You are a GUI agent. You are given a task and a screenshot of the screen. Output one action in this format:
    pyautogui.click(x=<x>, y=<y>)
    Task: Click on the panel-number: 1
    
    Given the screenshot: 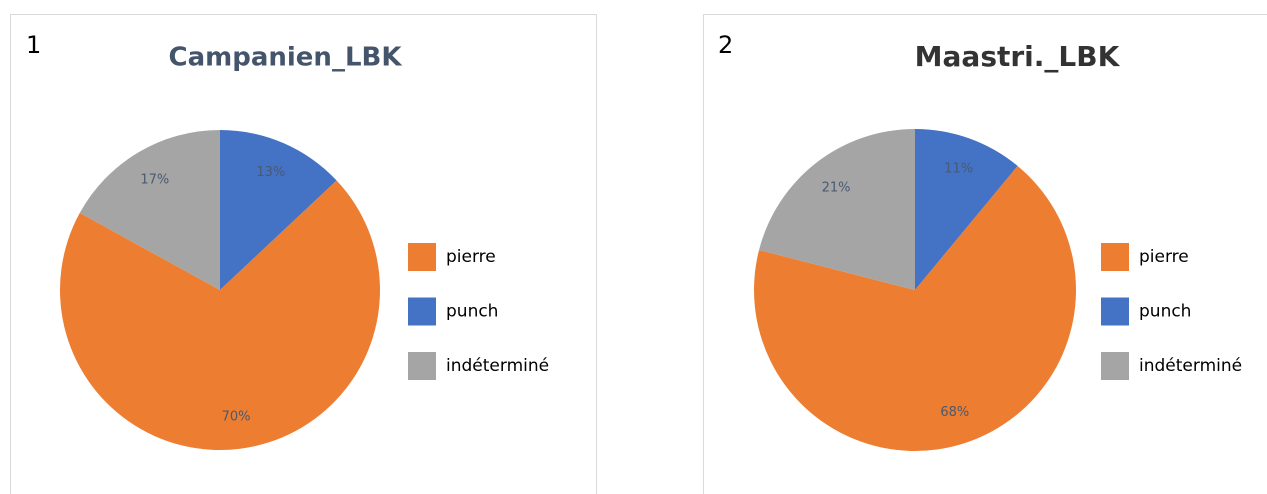 What is the action you would take?
    pyautogui.click(x=33, y=45)
    